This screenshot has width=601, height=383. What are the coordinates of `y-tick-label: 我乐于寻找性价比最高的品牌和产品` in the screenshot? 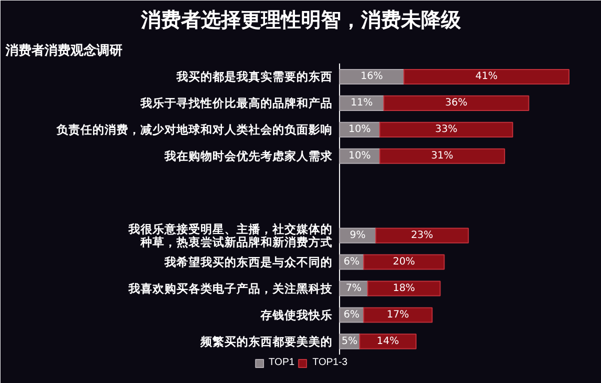 It's located at (236, 103).